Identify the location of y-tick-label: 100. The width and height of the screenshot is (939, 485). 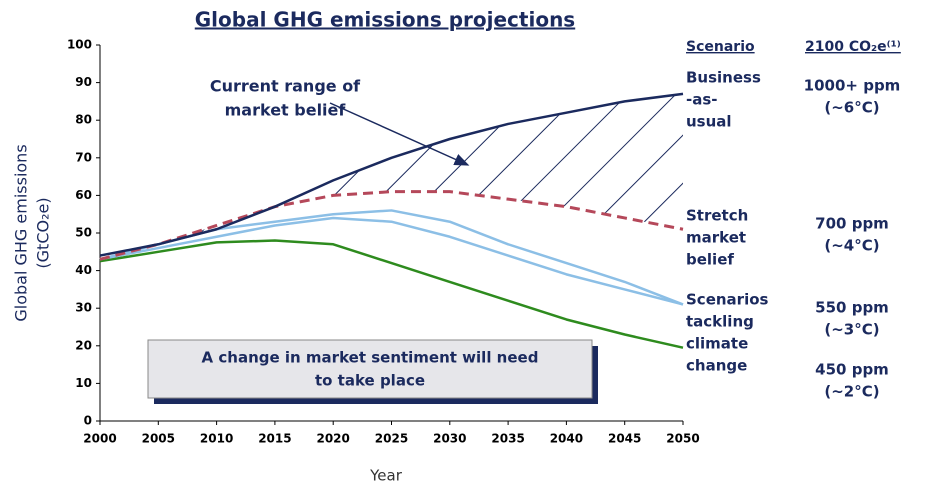
(79, 45).